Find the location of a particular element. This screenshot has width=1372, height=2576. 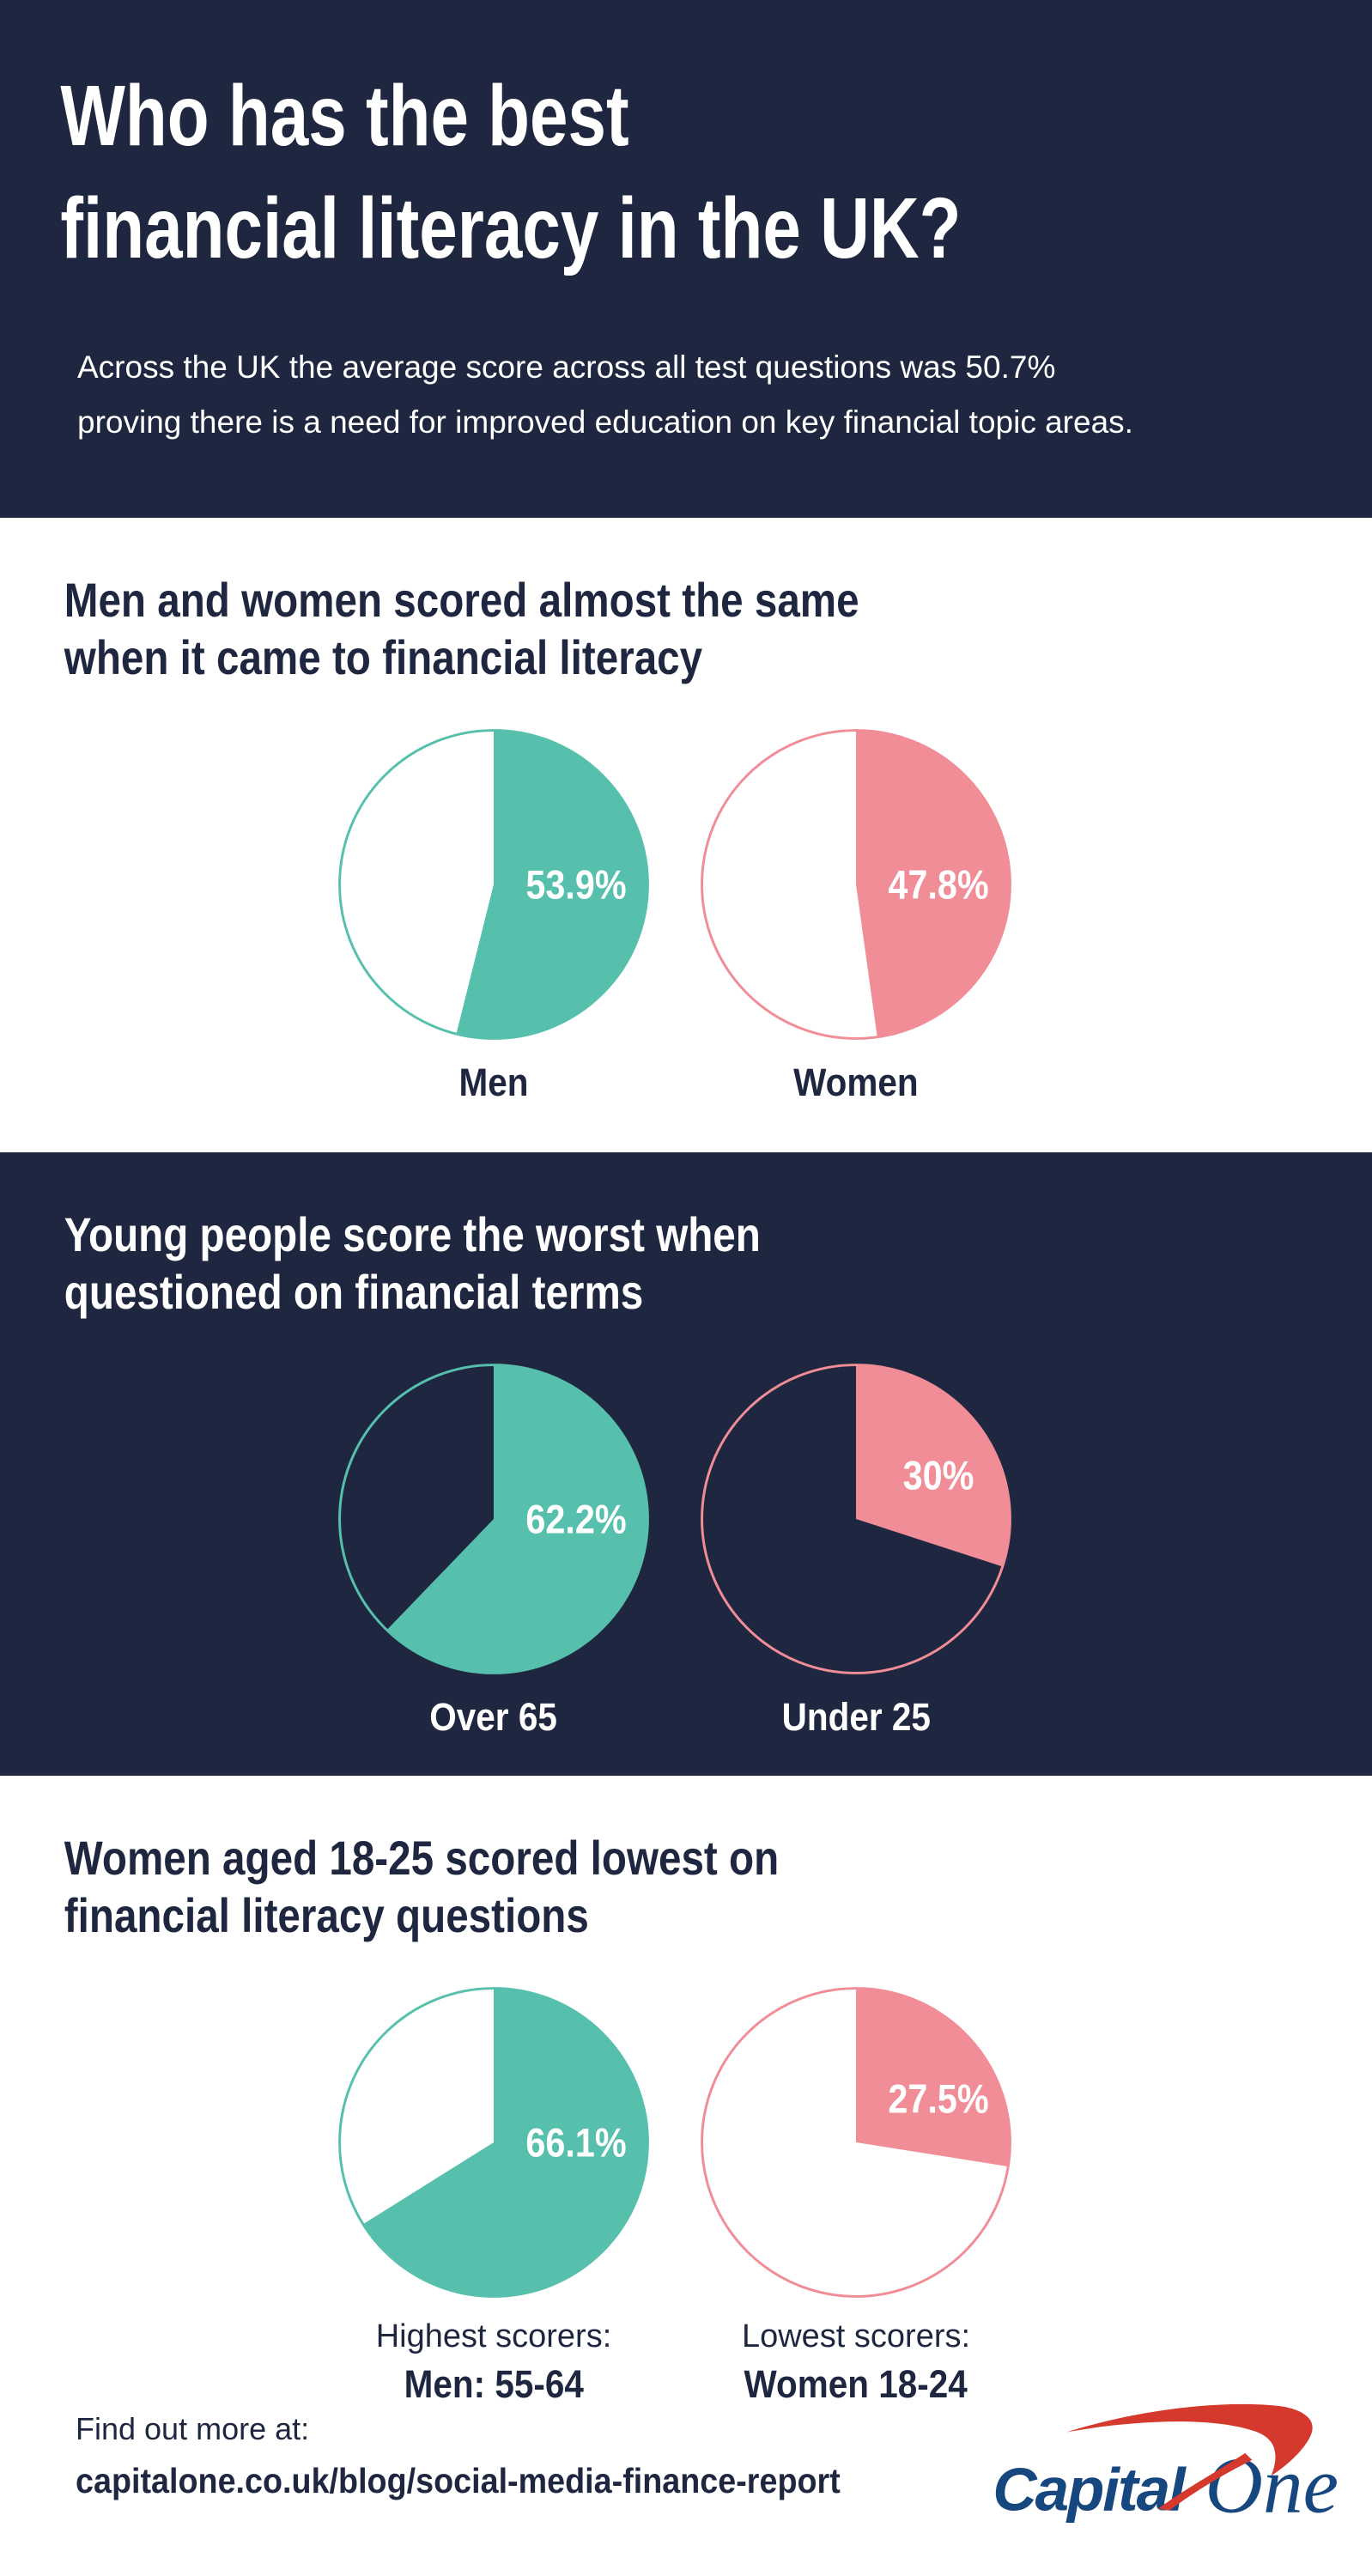

page-title-line1: Who has the best is located at coordinates (344, 116).